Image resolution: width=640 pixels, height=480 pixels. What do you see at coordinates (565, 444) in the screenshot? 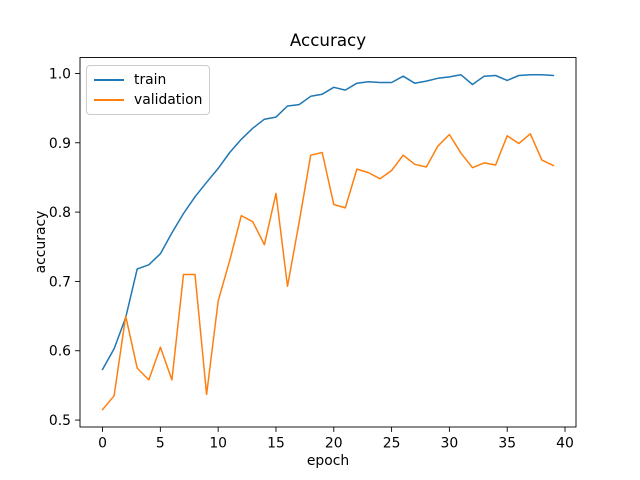
I see `x-tick-label: 40` at bounding box center [565, 444].